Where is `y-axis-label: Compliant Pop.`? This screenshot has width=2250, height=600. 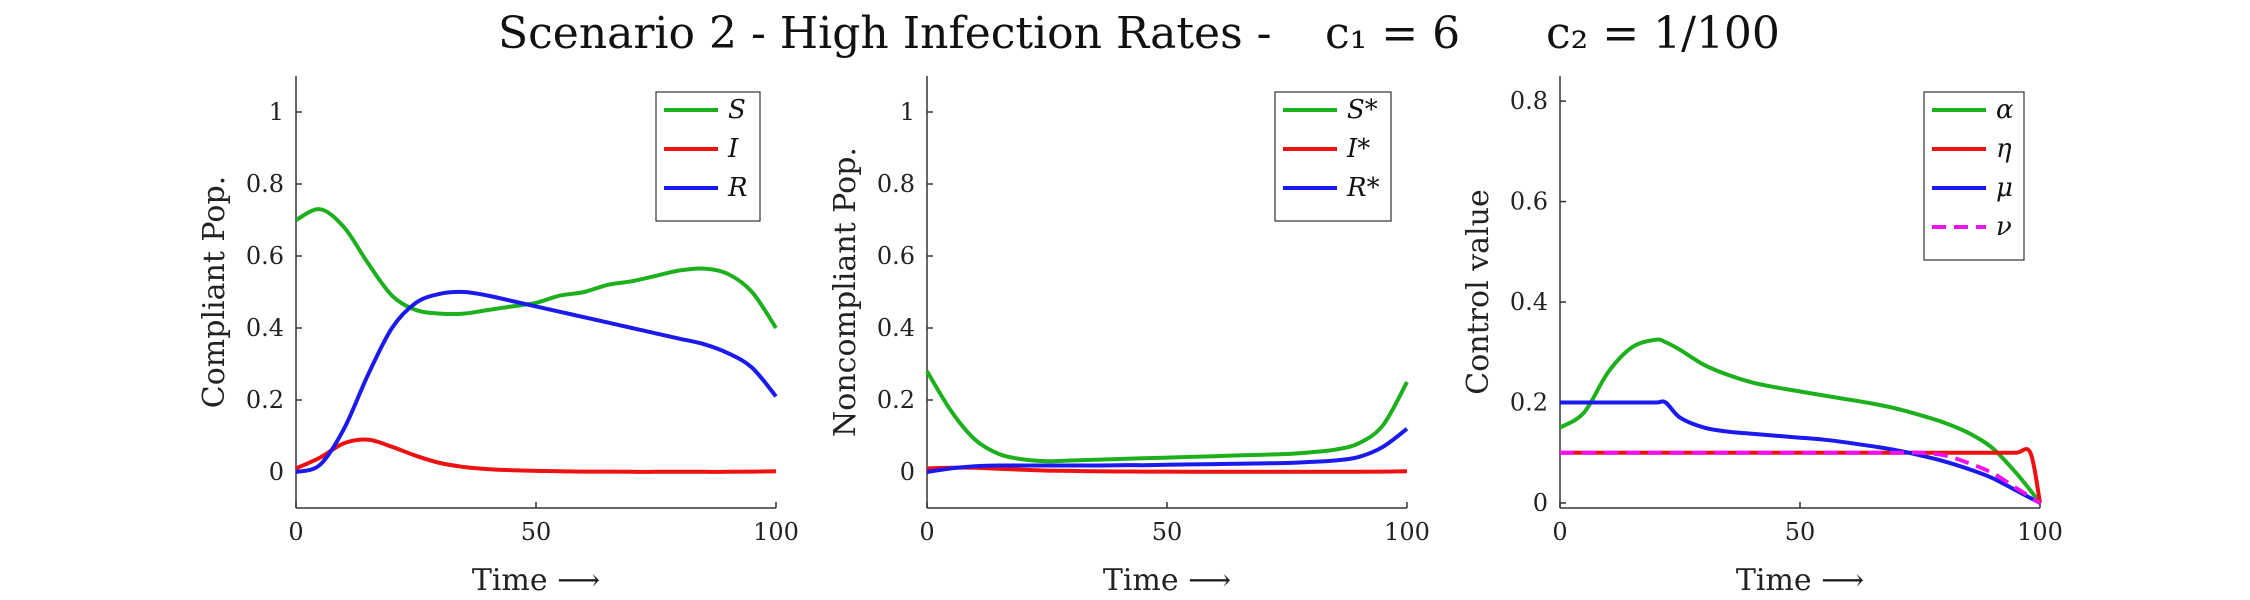
y-axis-label: Compliant Pop. is located at coordinates (214, 292).